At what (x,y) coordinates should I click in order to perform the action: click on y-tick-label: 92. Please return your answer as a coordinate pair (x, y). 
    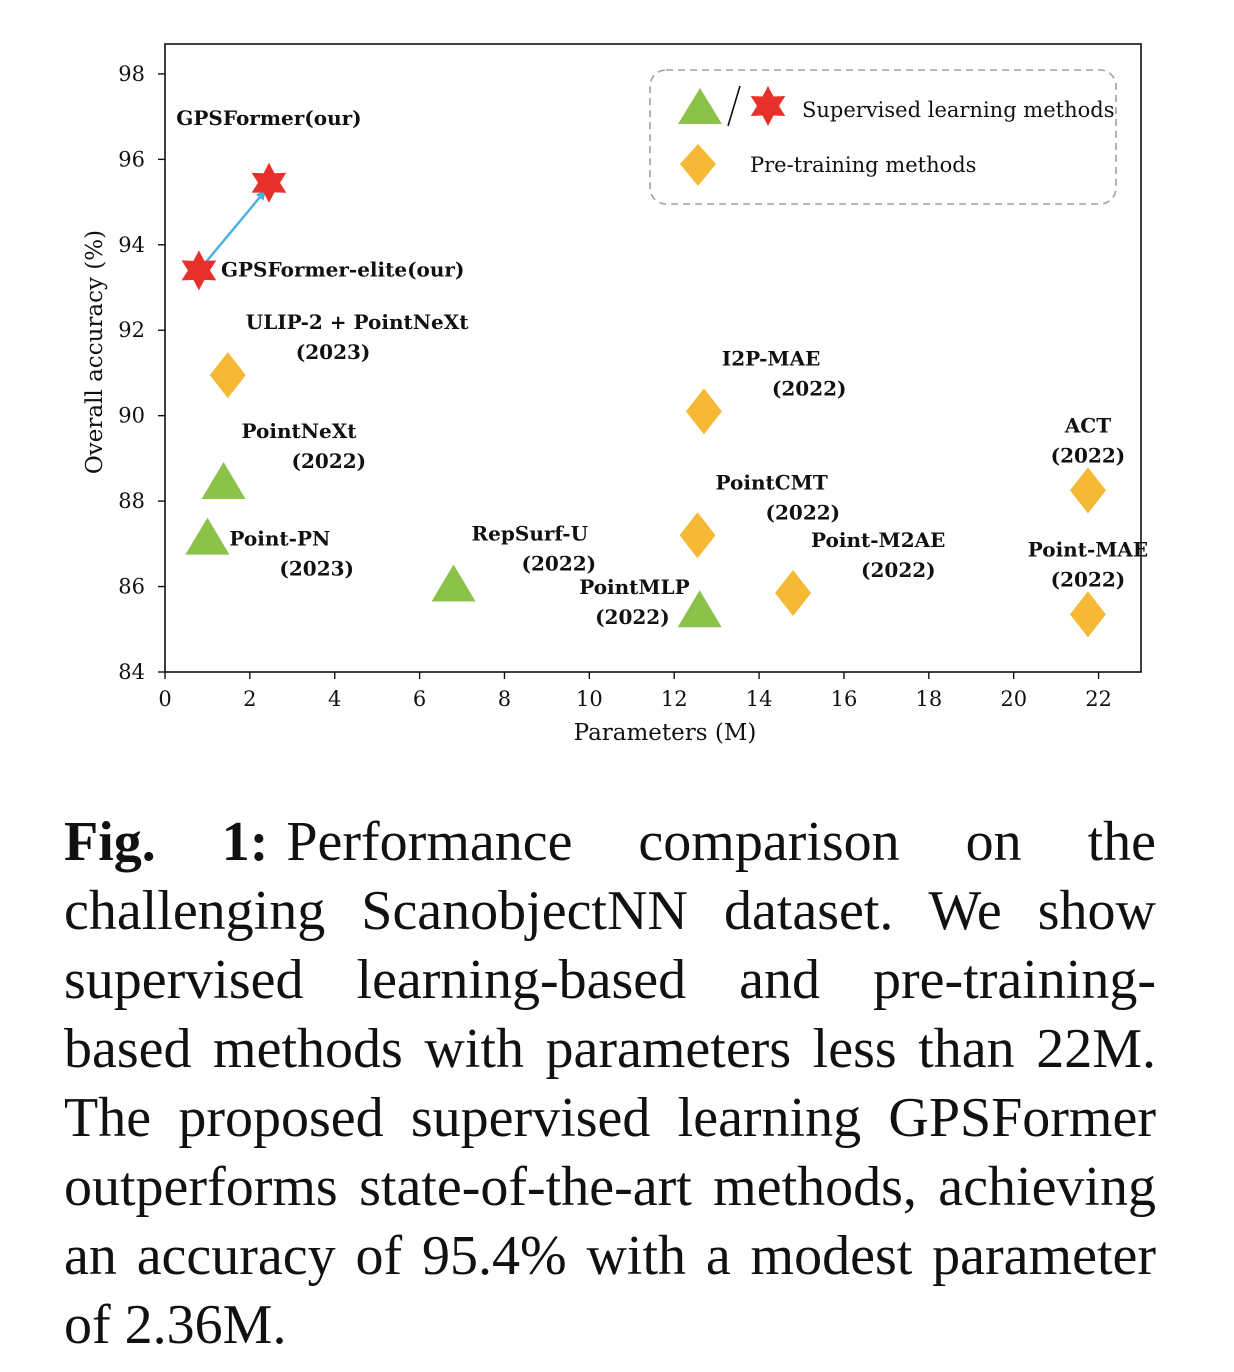
    Looking at the image, I should click on (131, 330).